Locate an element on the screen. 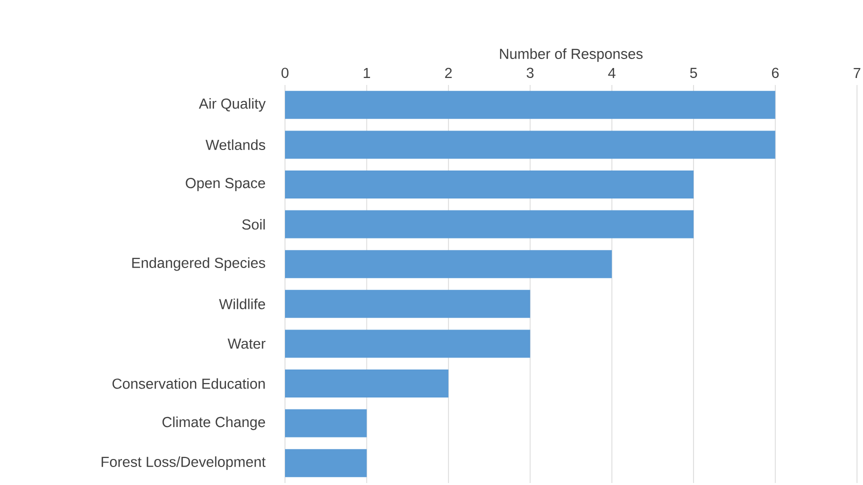  y-tick-label: Open Space is located at coordinates (226, 185).